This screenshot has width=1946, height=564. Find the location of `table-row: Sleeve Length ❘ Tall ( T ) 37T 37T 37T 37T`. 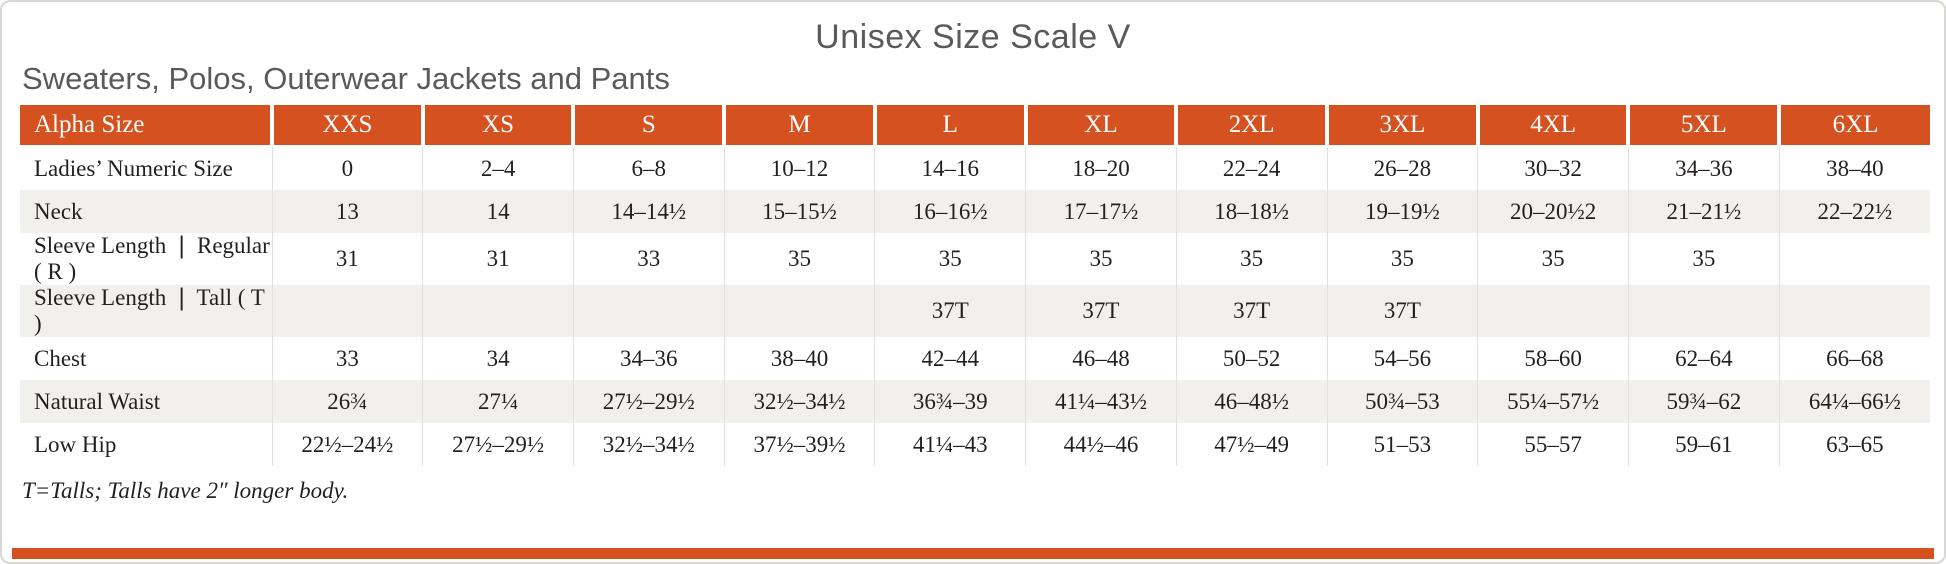

table-row: Sleeve Length ❘ Tall ( T ) 37T 37T 37T 37T is located at coordinates (975, 311).